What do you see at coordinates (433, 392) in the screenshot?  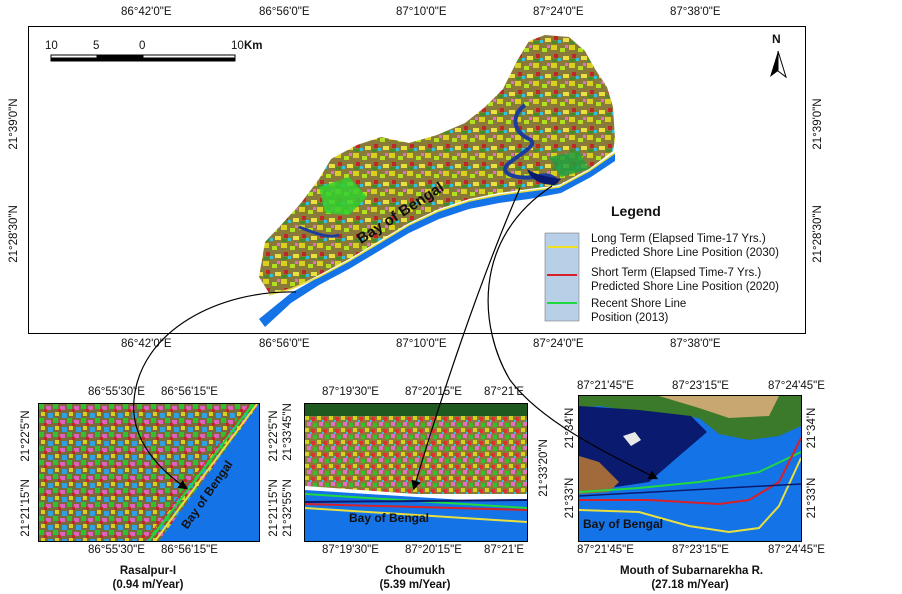 I see `inset-top-lon: 87°20'15"E` at bounding box center [433, 392].